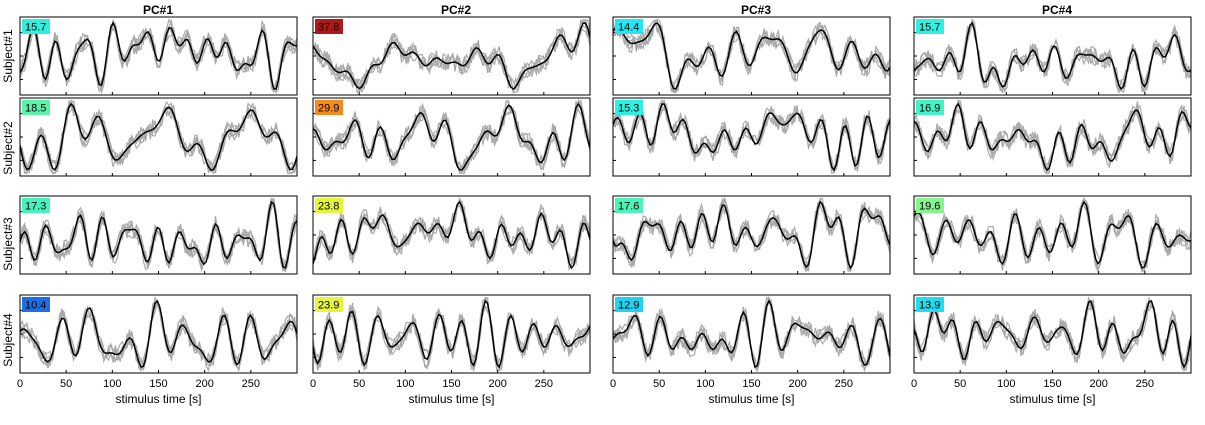 This screenshot has height=425, width=1205. I want to click on panel-r2-c1: 18.5, so click(158, 137).